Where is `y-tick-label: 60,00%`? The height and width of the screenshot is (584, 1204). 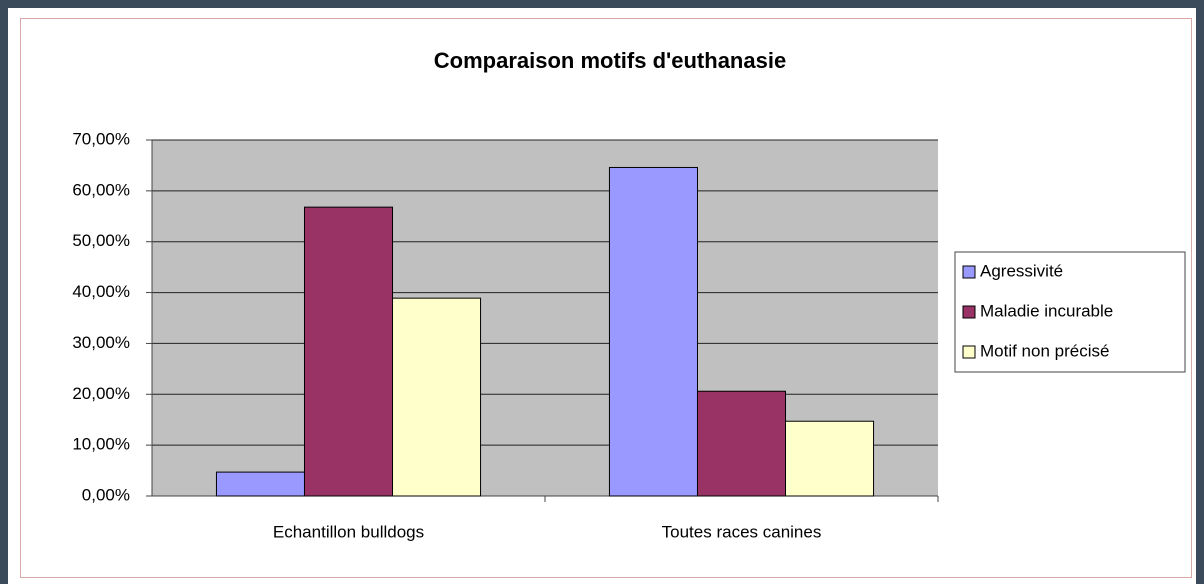 y-tick-label: 60,00% is located at coordinates (101, 189).